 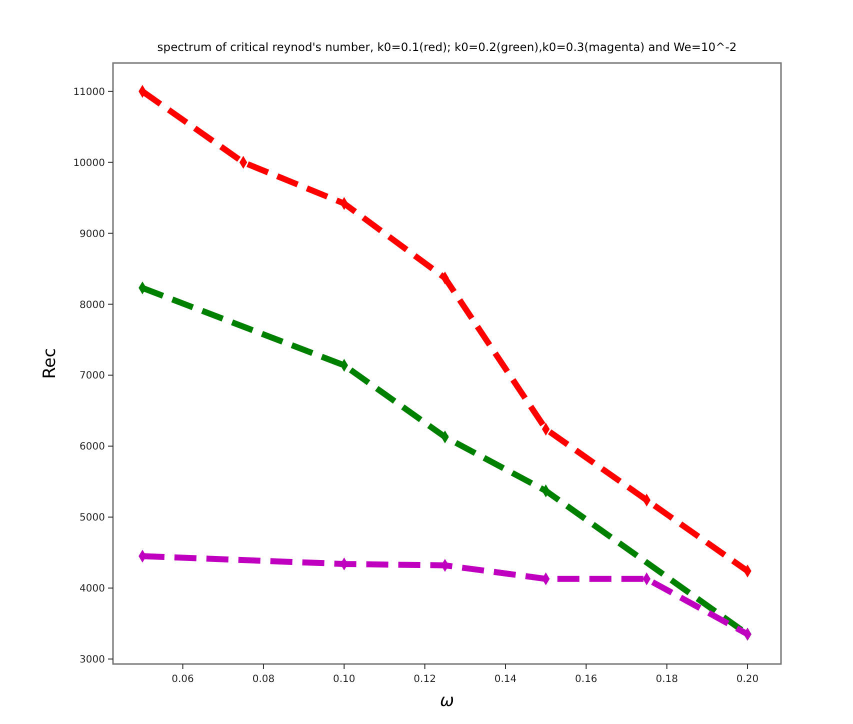 I want to click on y-tick-label: 6000, so click(x=92, y=447).